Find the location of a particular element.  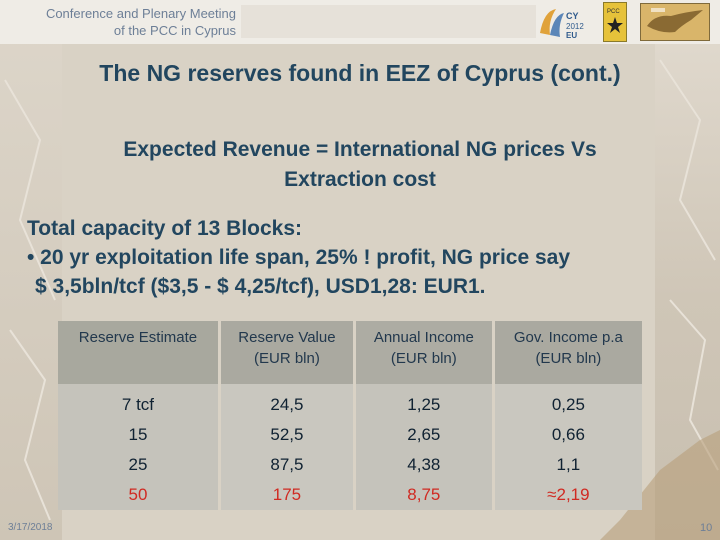

table-header-cell: Annual Income (EUR bln) is located at coordinates (423, 352).